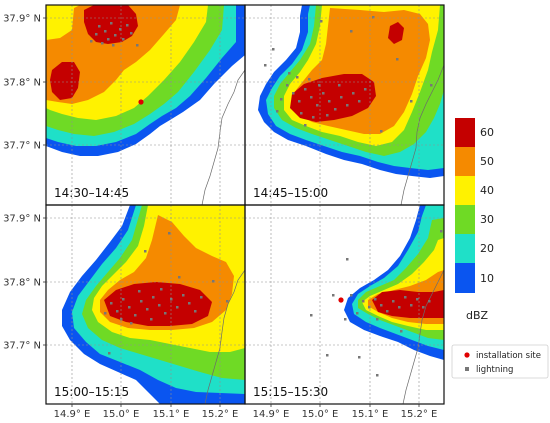  Describe the element at coordinates (22, 19) in the screenshot. I see `y-tick-top-37.9: 37.9° N` at that location.